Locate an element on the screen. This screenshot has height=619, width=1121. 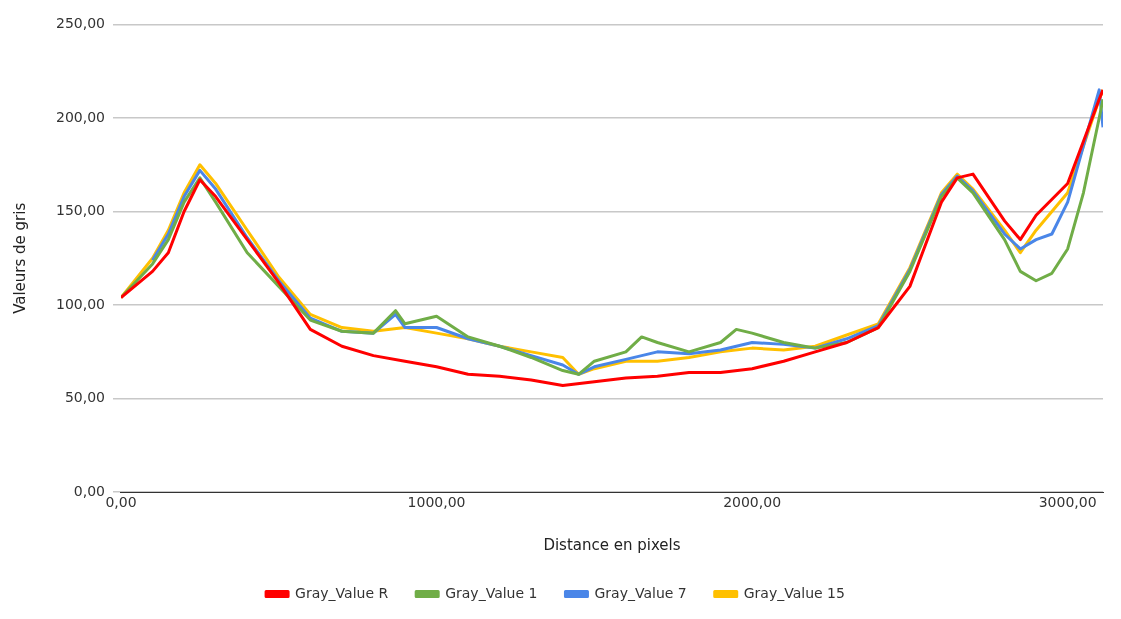
legend-label: Gray_Value 1 is located at coordinates (491, 592).